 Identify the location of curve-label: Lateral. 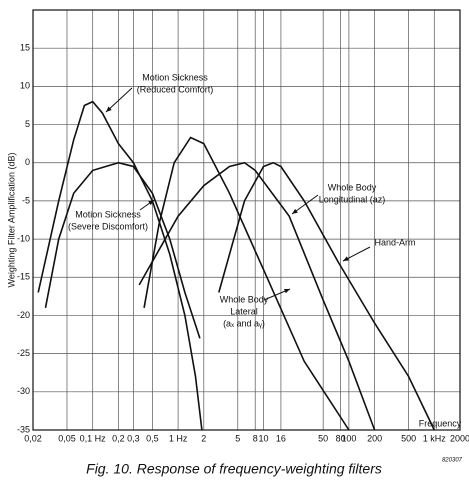
(244, 311).